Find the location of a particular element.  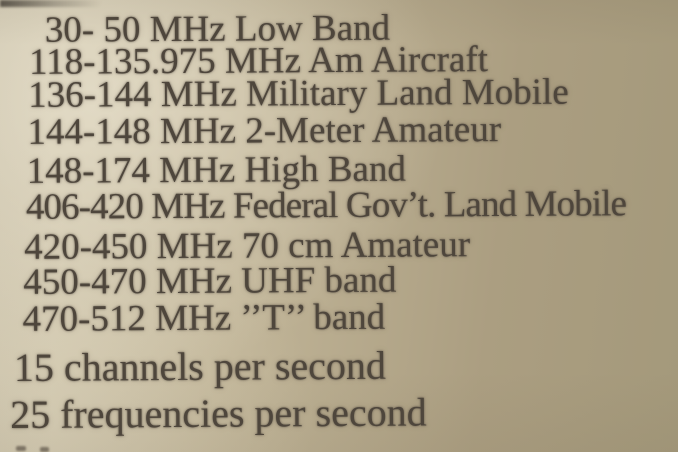

photo-edge-shadow is located at coordinates (51, 3).